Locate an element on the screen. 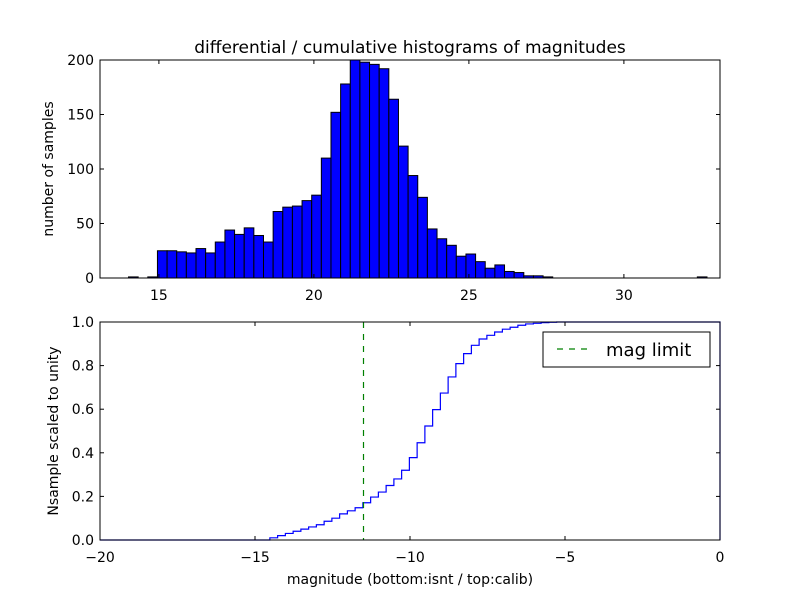 This screenshot has height=600, width=800. x-tick-label: −5 is located at coordinates (565, 558).